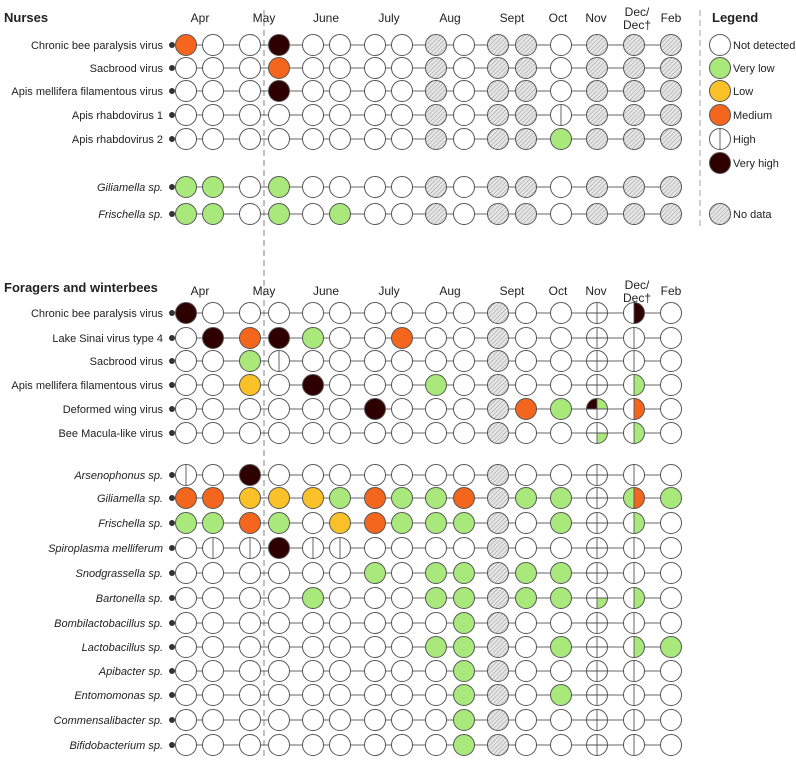 This screenshot has width=796, height=761. Describe the element at coordinates (122, 648) in the screenshot. I see `row-label: Lactobacillus sp.` at that location.